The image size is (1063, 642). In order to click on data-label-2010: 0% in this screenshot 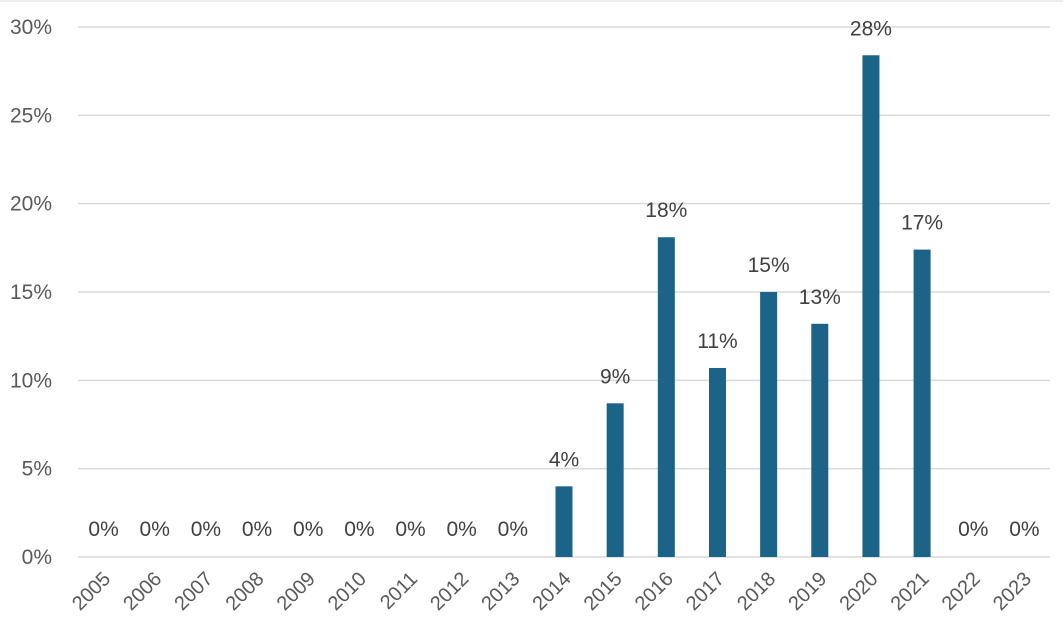, I will do `click(359, 529)`.